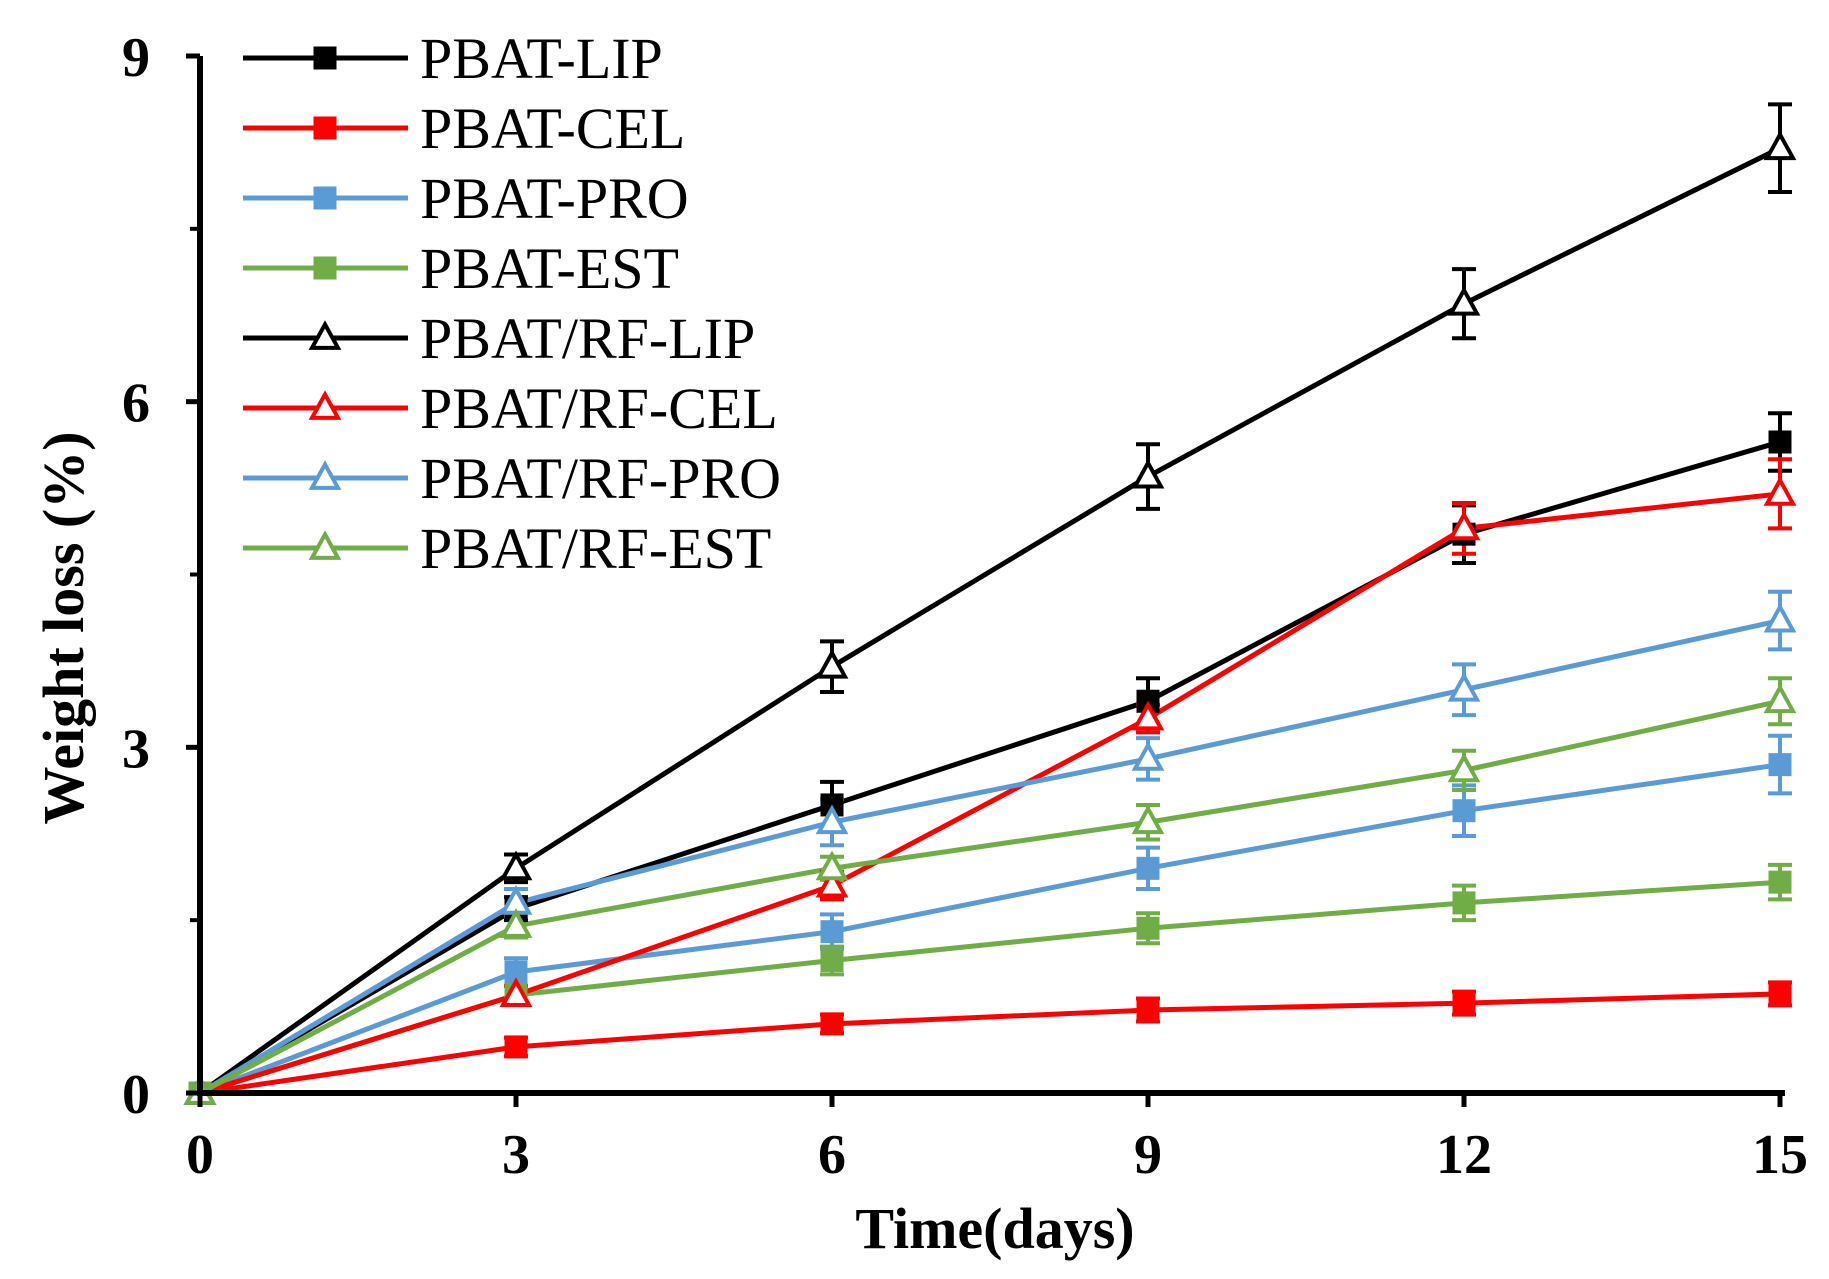 This screenshot has width=1829, height=1279. Describe the element at coordinates (136, 1095) in the screenshot. I see `y-tick-label: 0` at that location.